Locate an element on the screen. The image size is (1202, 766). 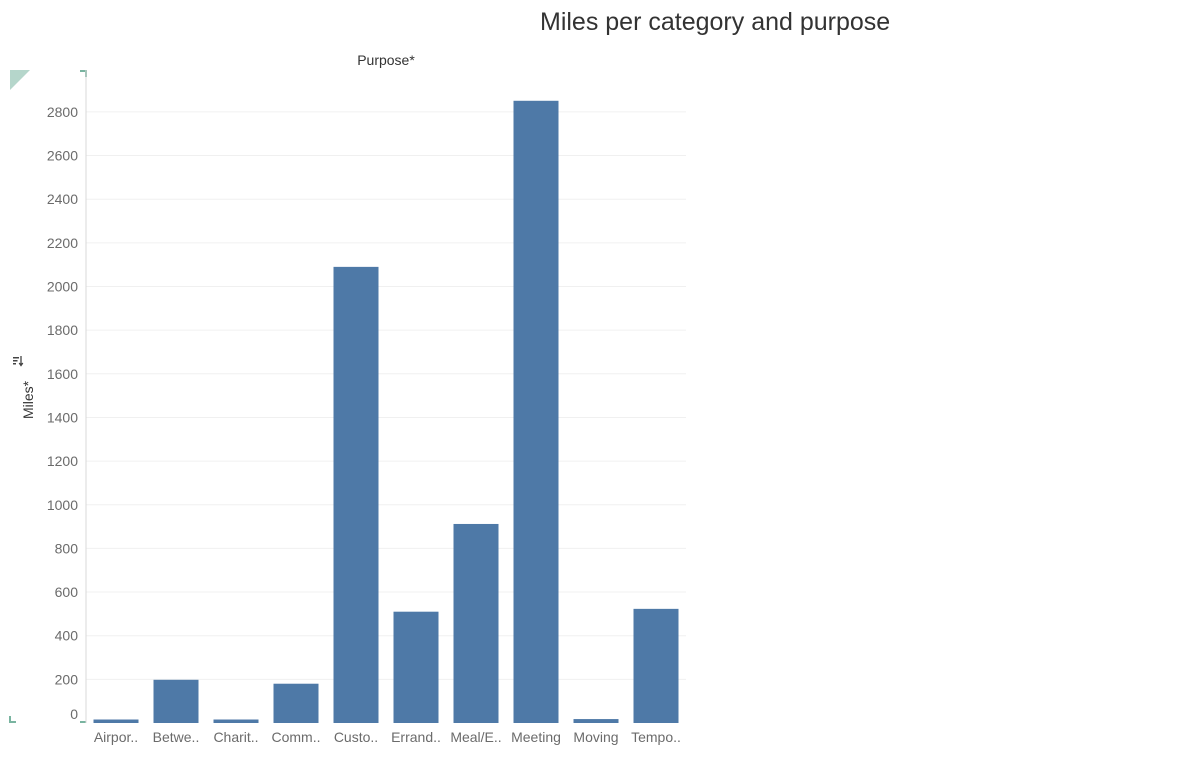
x-category-label: Betwe.. is located at coordinates (176, 737).